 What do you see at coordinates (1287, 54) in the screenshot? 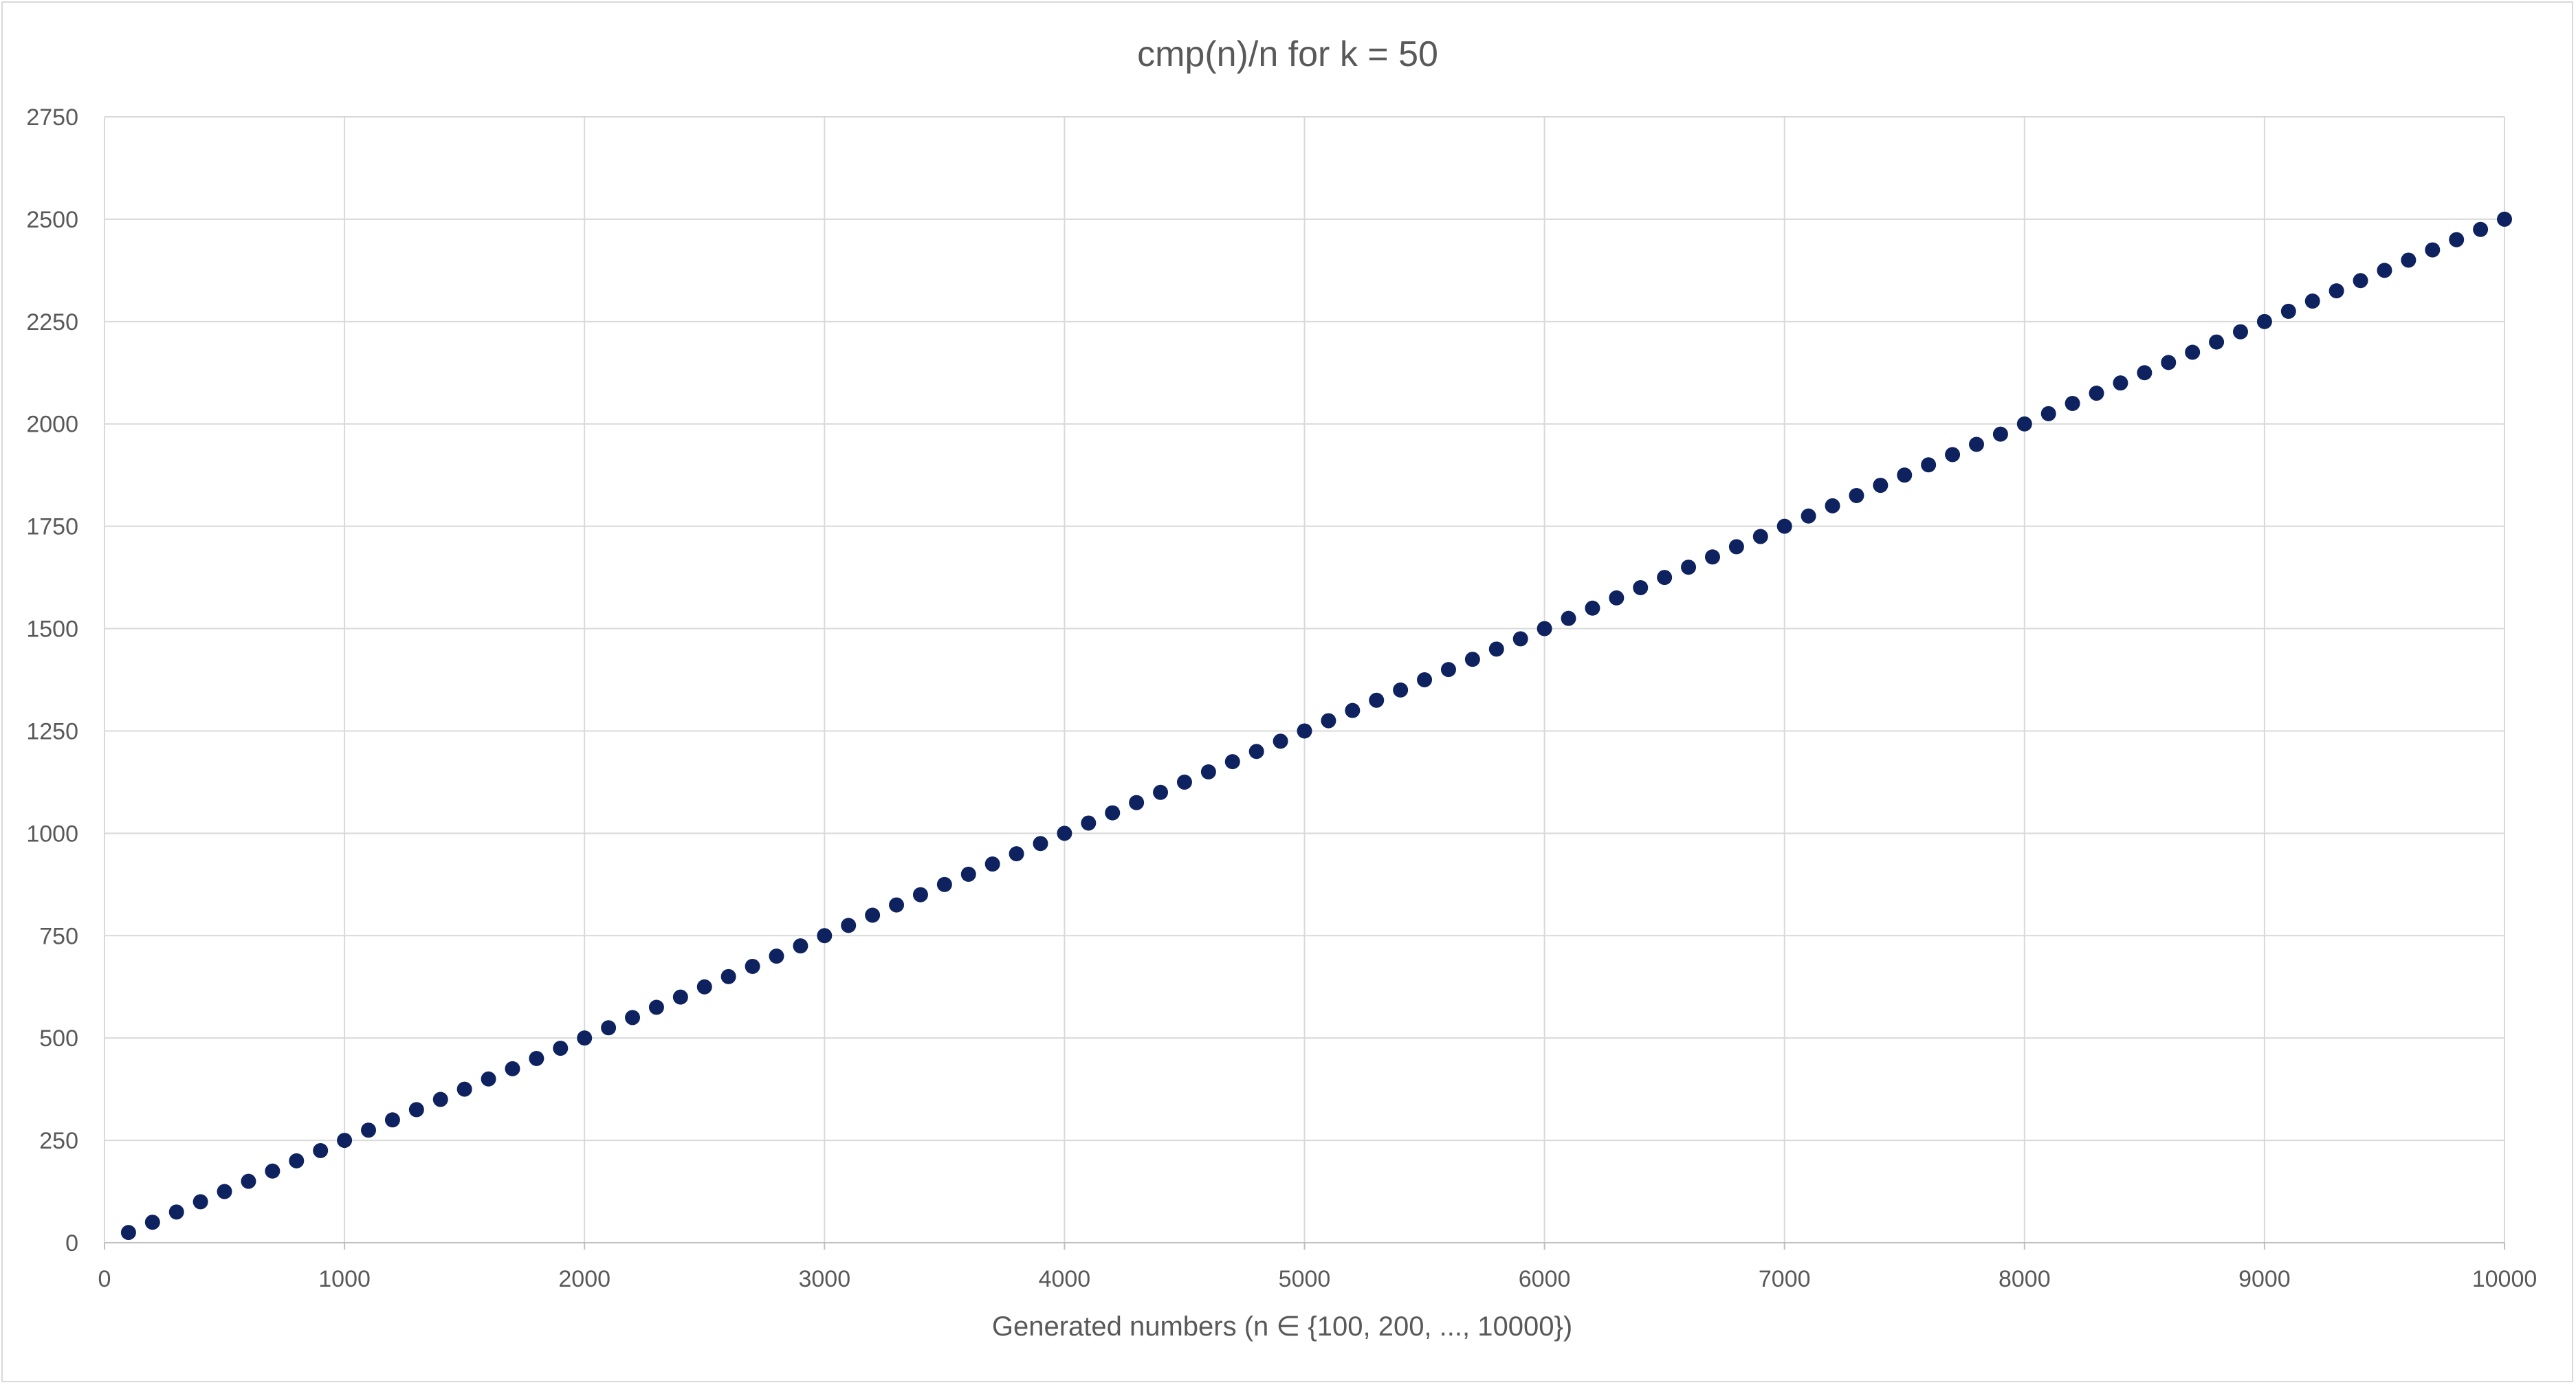
I see `chart-title: cmp(n)/n for k = 50` at bounding box center [1287, 54].